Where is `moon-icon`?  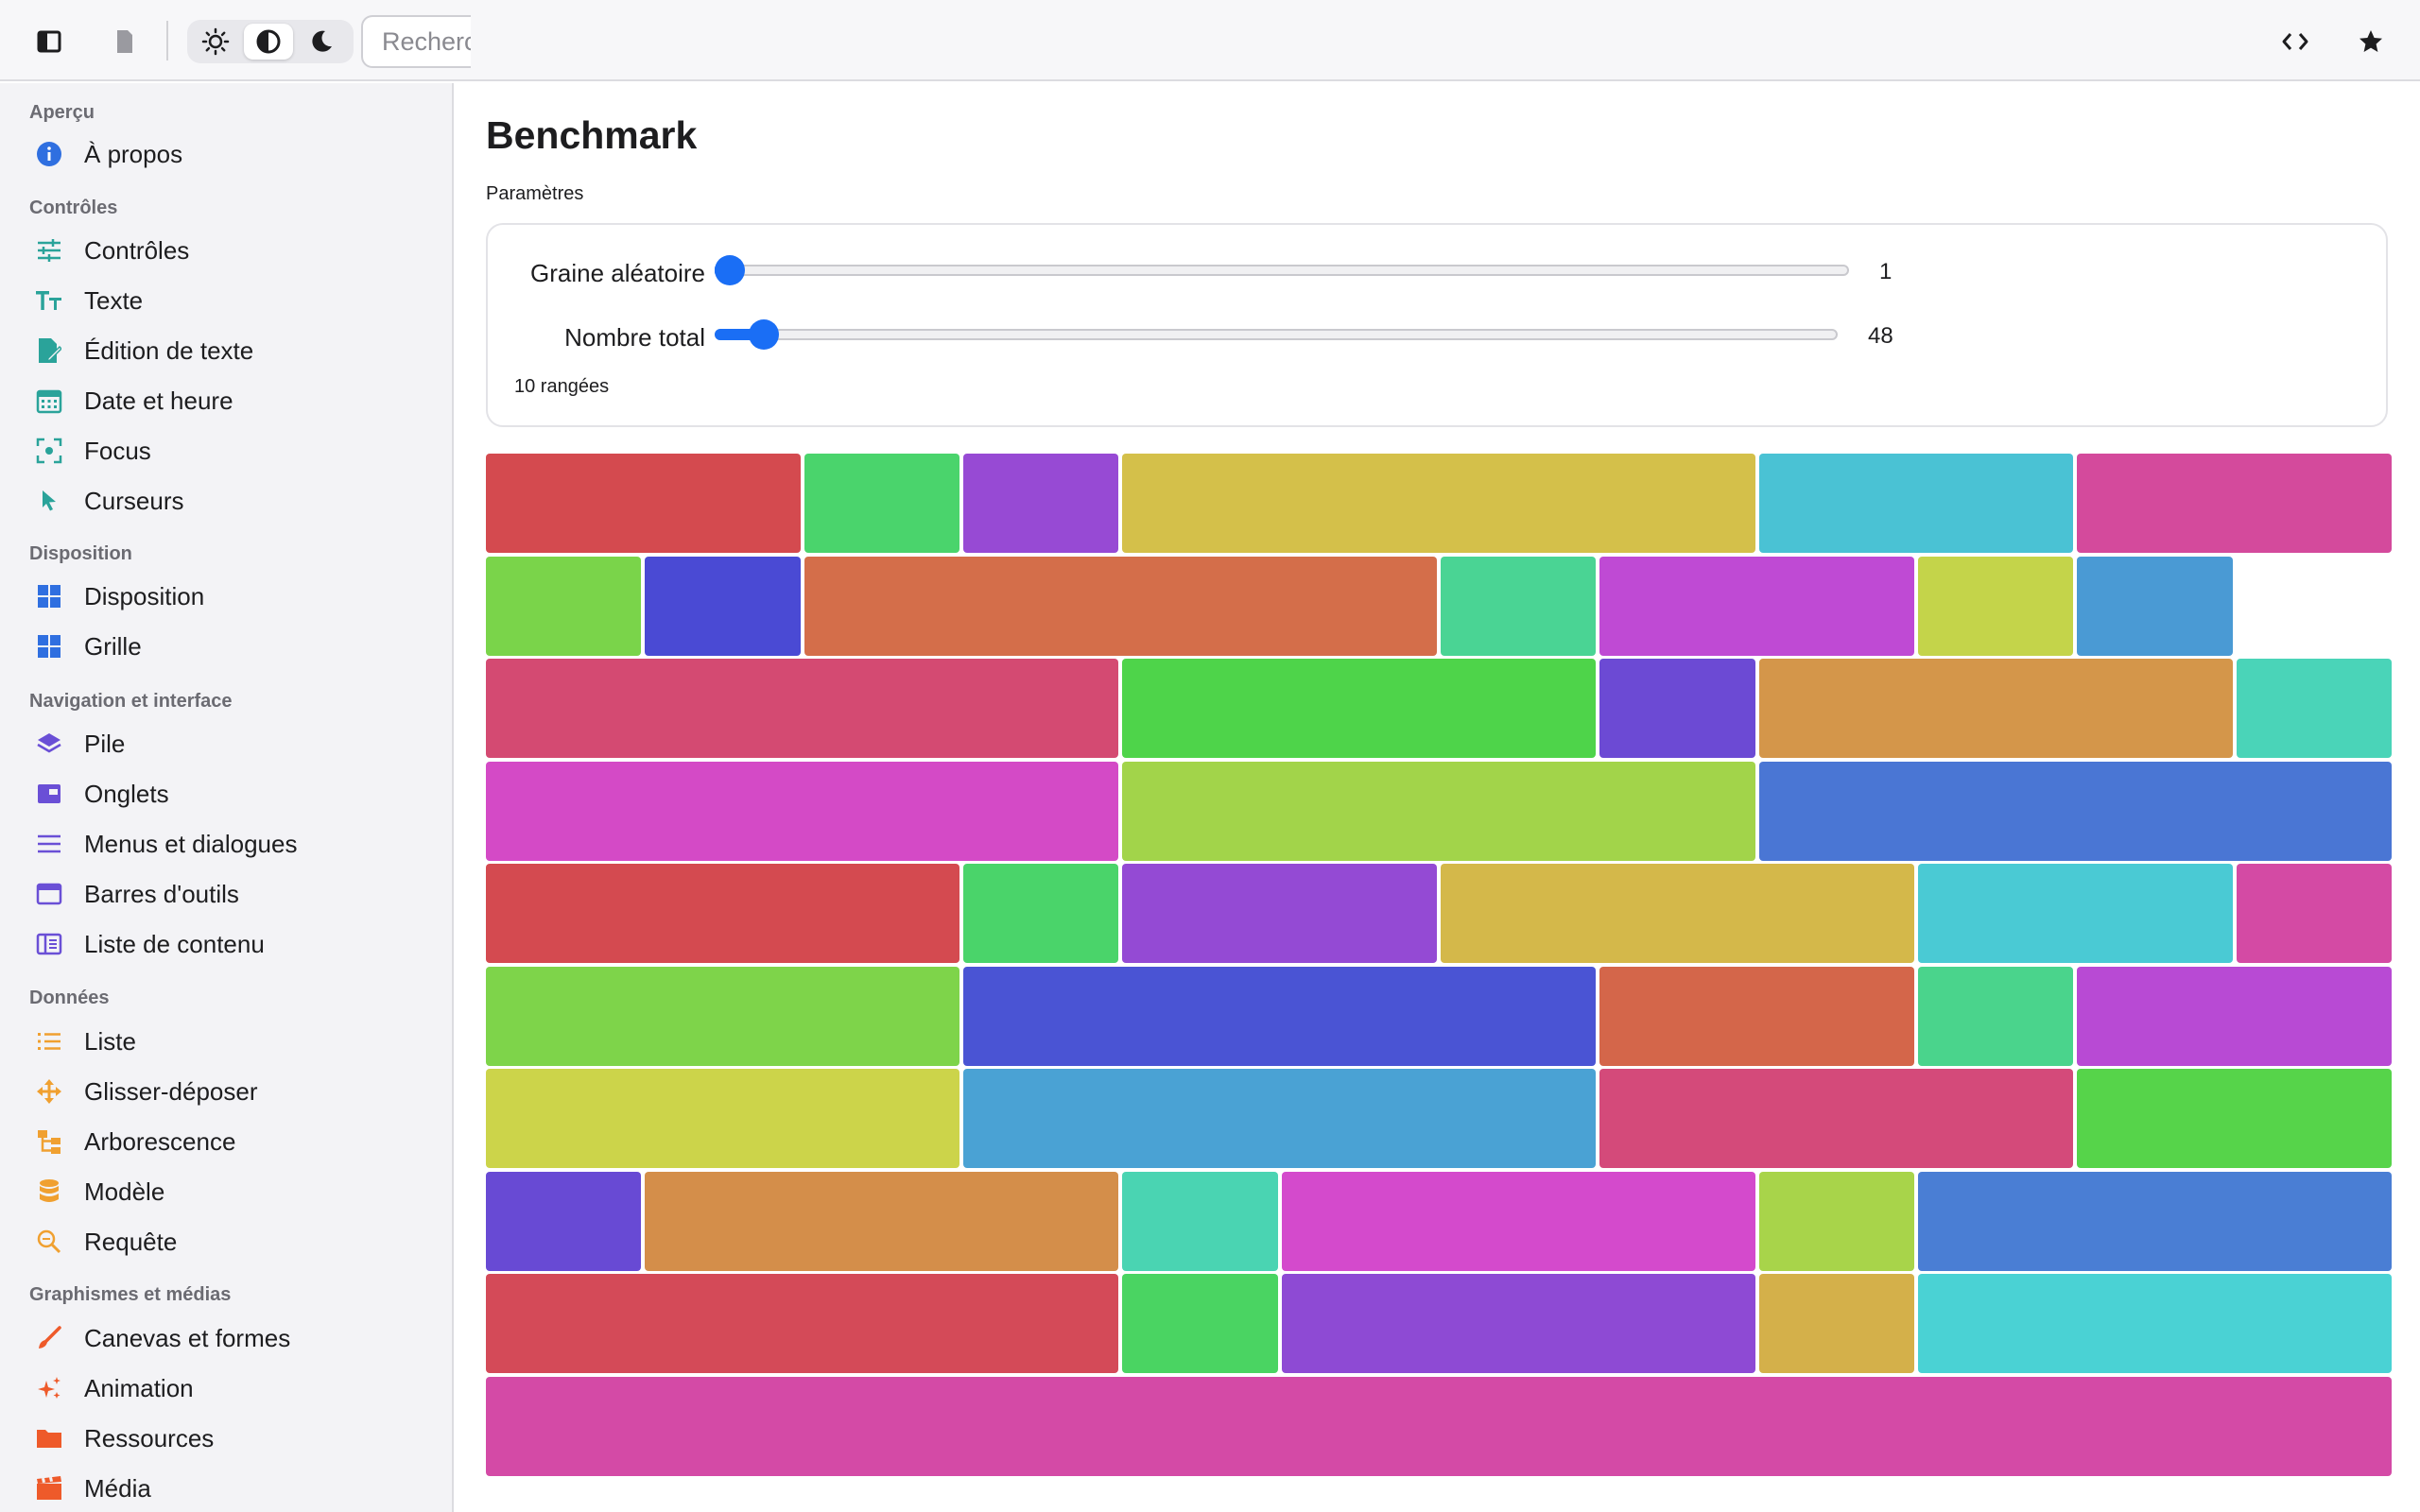
moon-icon is located at coordinates (322, 41).